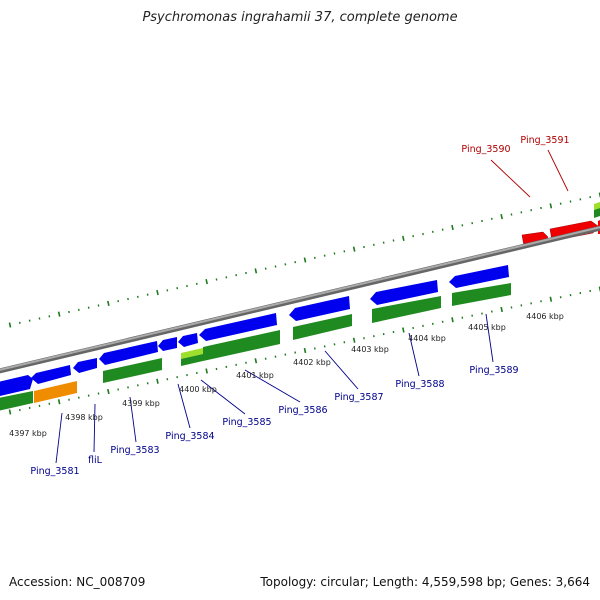 The height and width of the screenshot is (600, 600). Describe the element at coordinates (28, 433) in the screenshot. I see `kbp-label: 4397 kbp` at that location.